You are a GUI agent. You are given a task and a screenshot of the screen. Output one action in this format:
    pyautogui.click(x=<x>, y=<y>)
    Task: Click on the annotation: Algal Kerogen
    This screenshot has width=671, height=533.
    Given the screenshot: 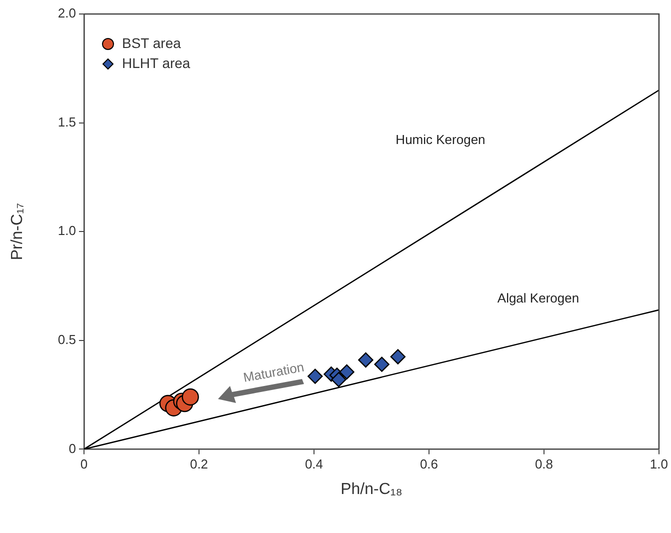 What is the action you would take?
    pyautogui.click(x=538, y=298)
    